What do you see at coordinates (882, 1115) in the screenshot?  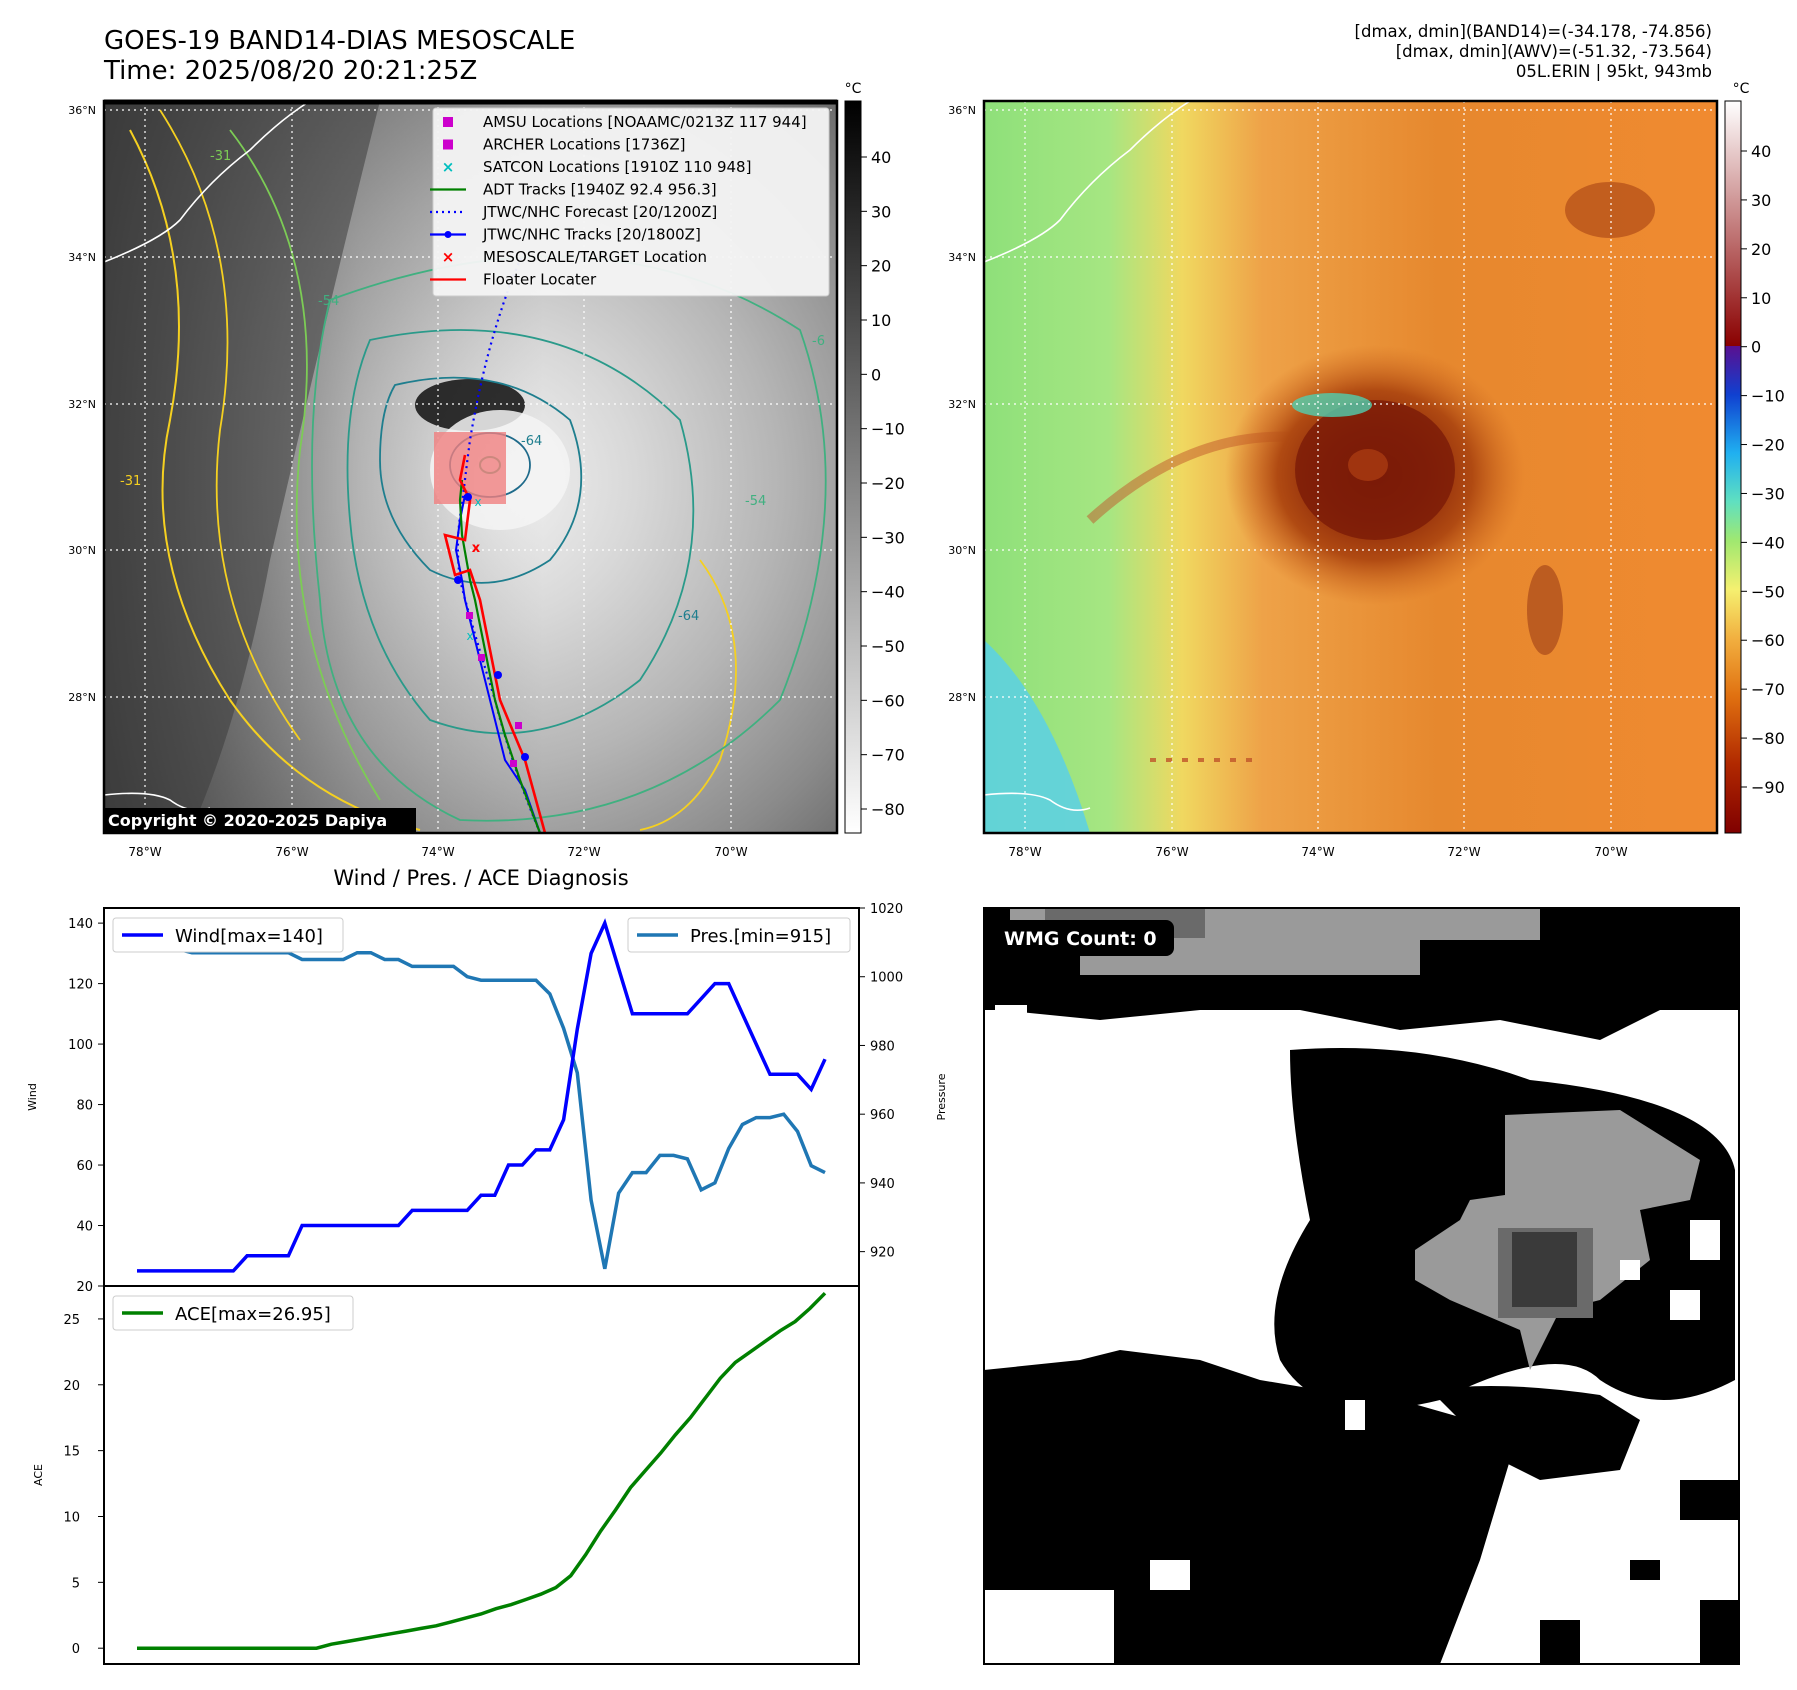 I see `pressure-tick-label: 960` at bounding box center [882, 1115].